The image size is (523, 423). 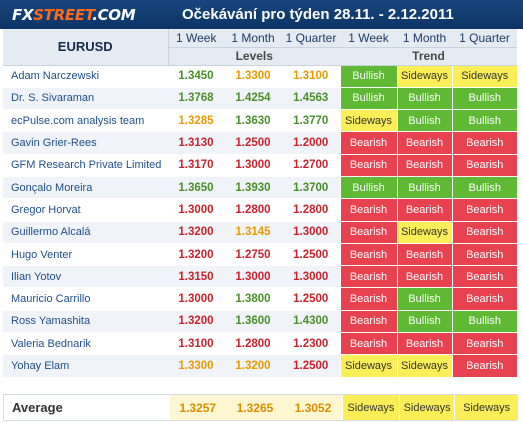 I want to click on level-1m: 1.3145, so click(x=253, y=232).